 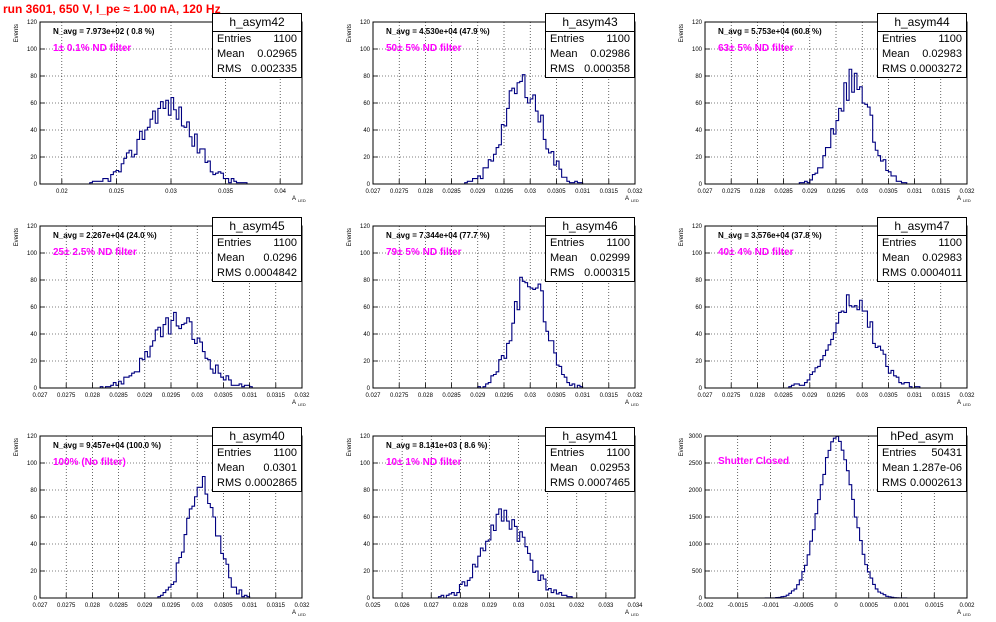 I want to click on stats-value: 0.0296, so click(x=280, y=258).